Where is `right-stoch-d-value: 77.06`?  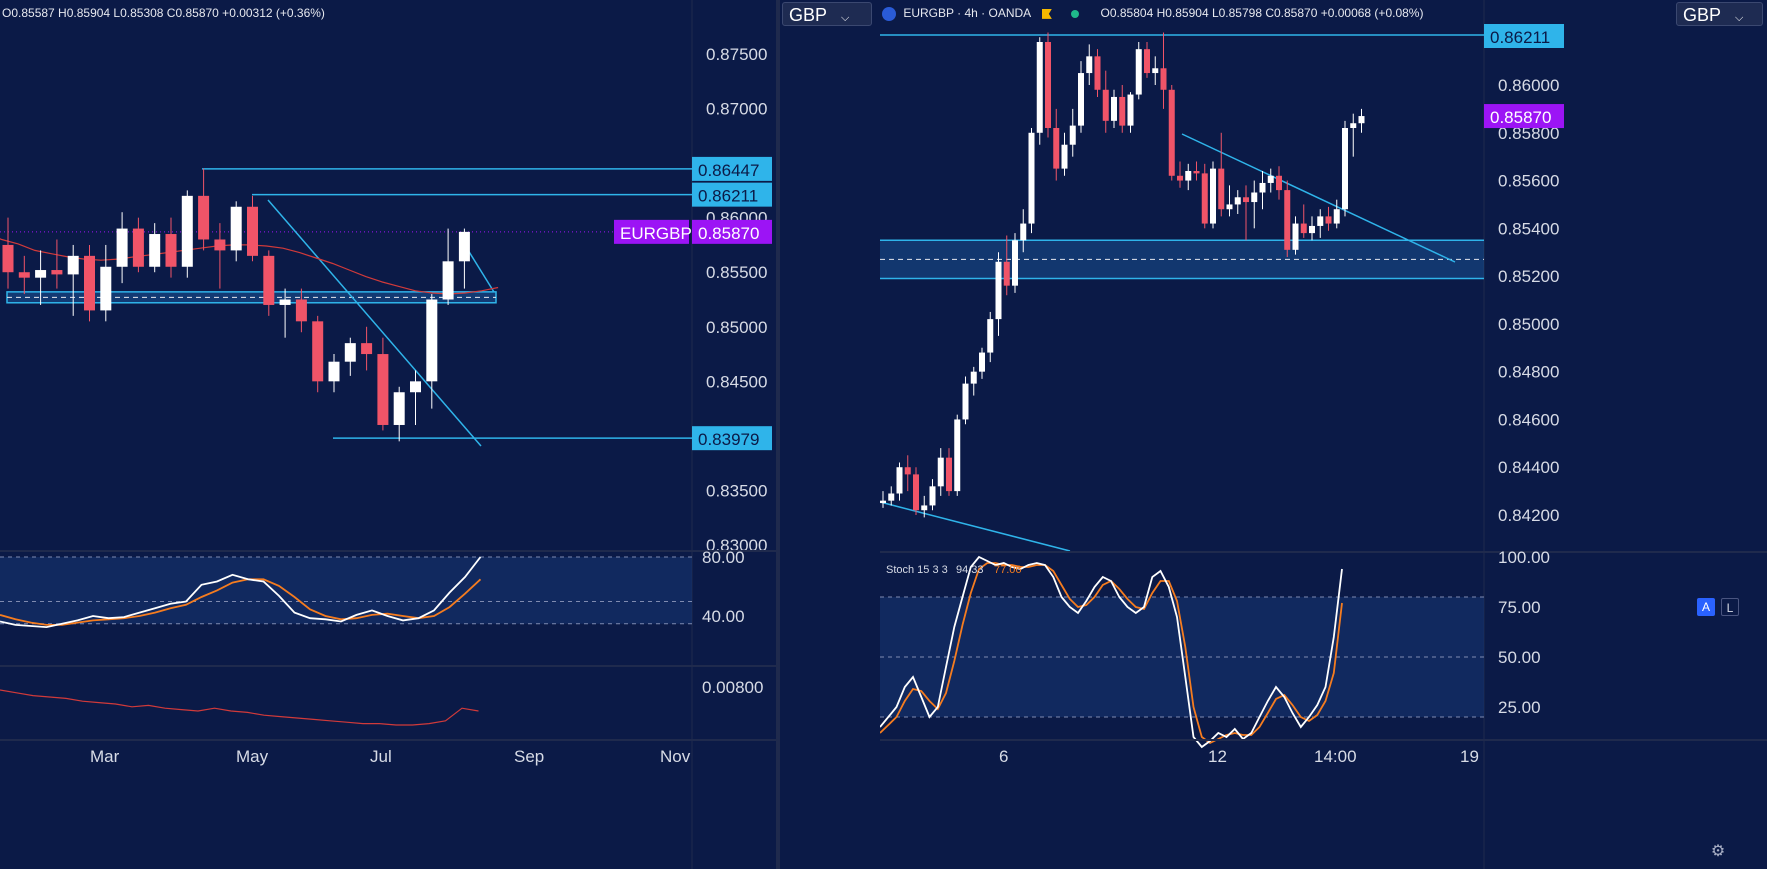
right-stoch-d-value: 77.06 is located at coordinates (1008, 570).